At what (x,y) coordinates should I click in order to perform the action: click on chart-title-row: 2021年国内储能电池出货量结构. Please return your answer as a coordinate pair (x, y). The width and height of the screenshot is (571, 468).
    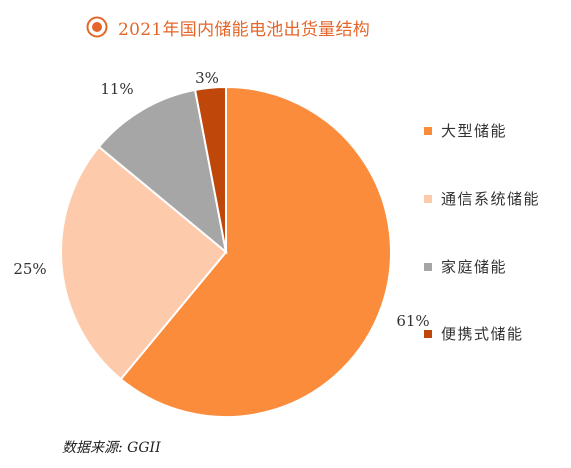
    Looking at the image, I should click on (228, 27).